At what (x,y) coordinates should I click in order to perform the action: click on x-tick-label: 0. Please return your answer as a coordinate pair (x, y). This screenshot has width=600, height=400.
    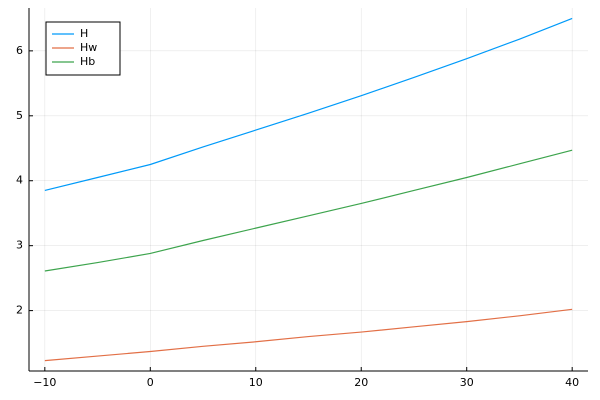
    Looking at the image, I should click on (150, 382).